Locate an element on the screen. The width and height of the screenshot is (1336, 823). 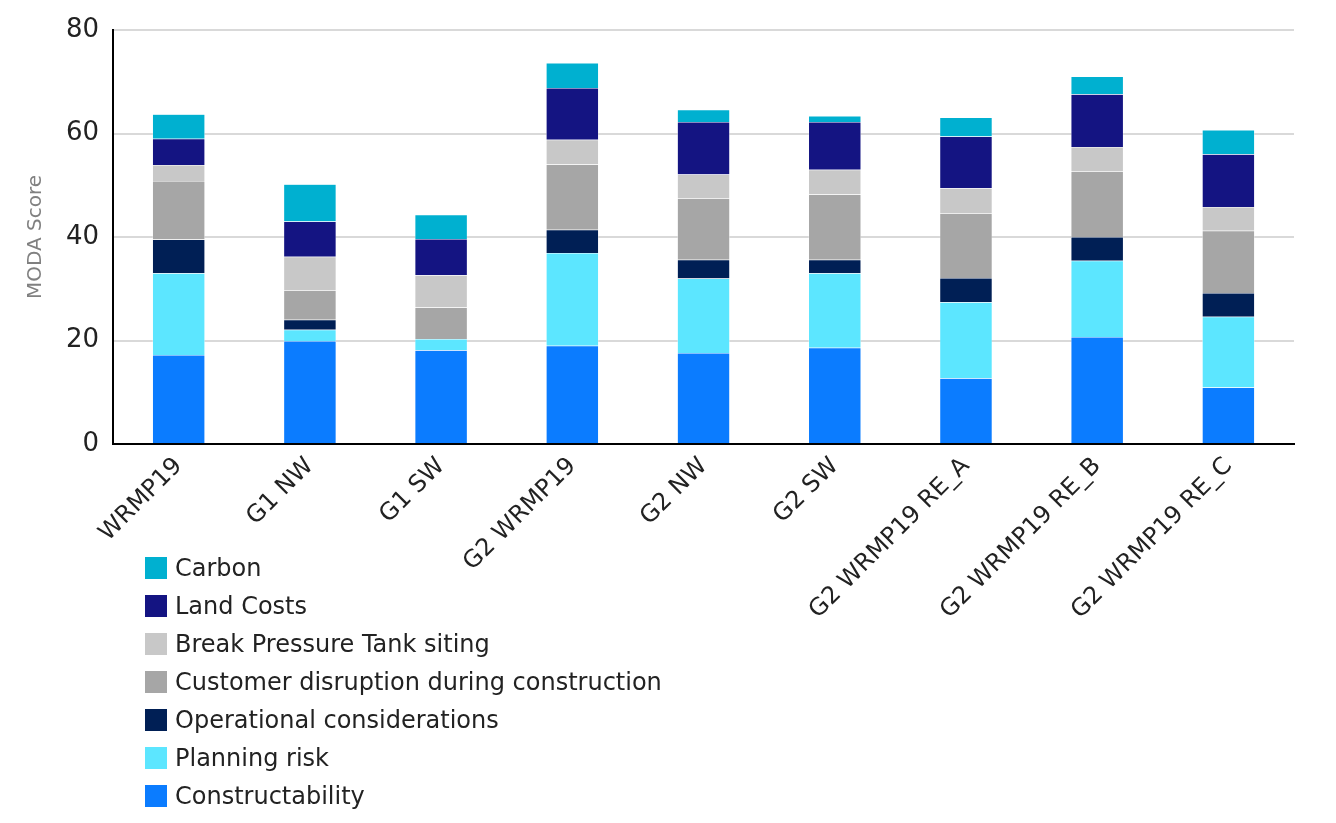
y-tick-label: 0 is located at coordinates (91, 441).